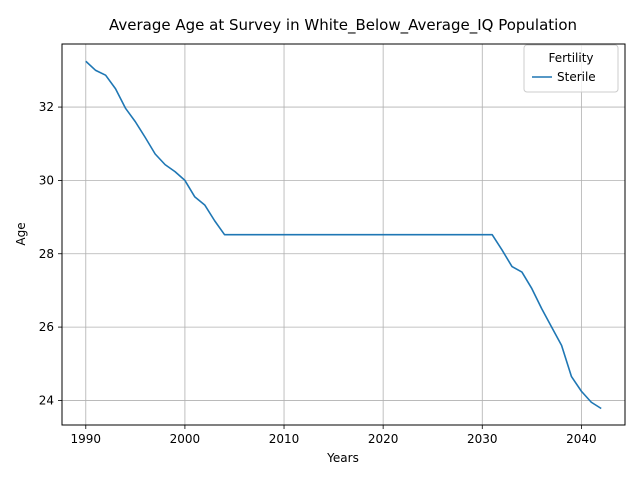 The image size is (640, 480). Describe the element at coordinates (185, 439) in the screenshot. I see `x-tick-label: 2000` at that location.